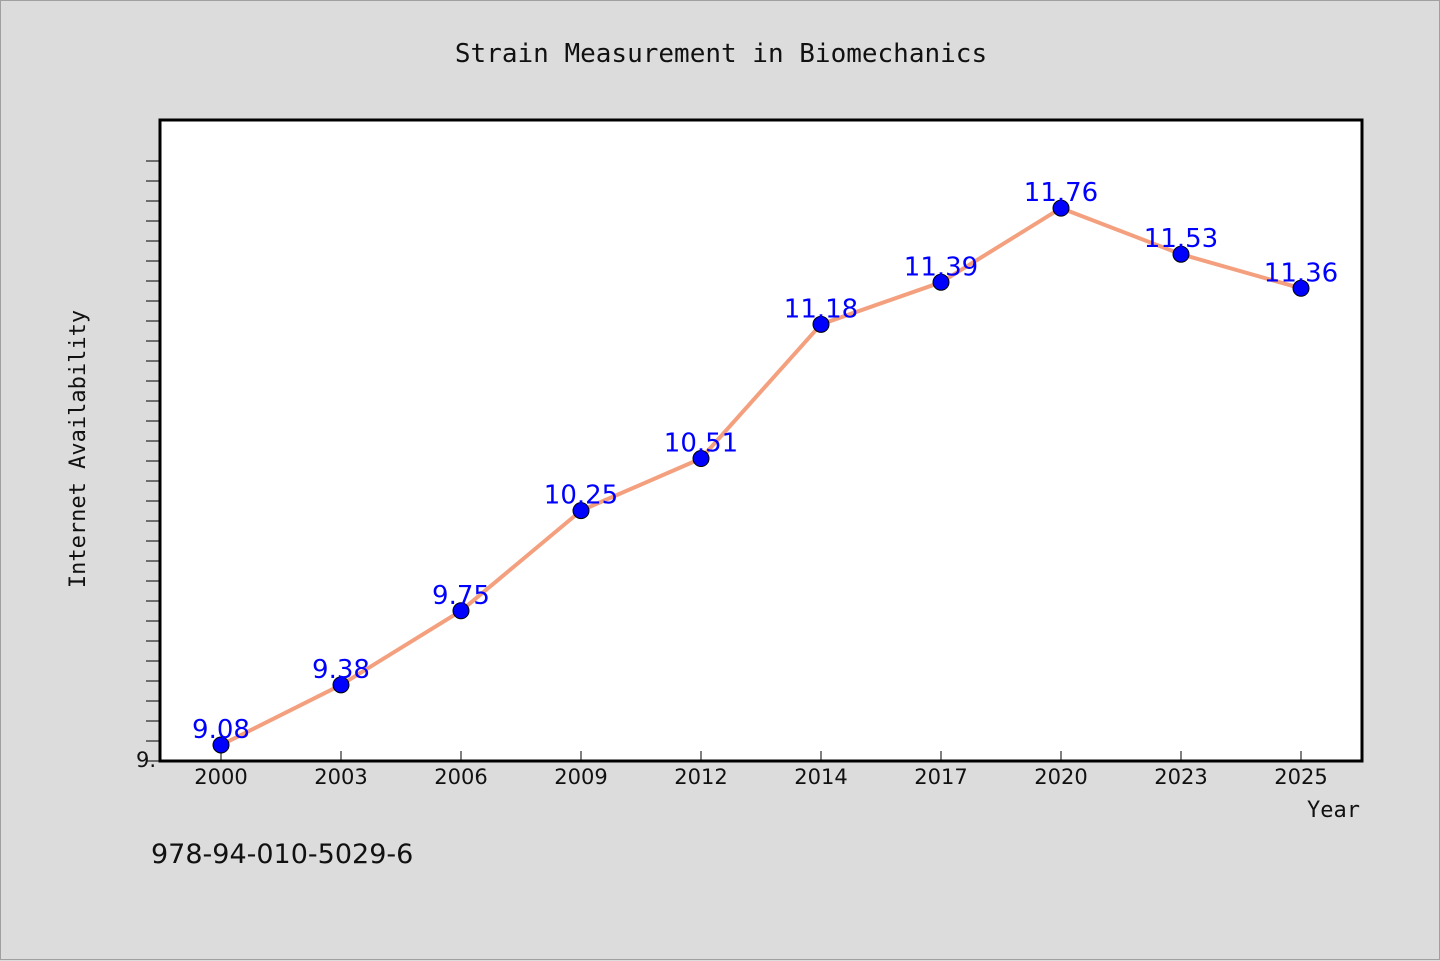  What do you see at coordinates (341, 670) in the screenshot?
I see `data-label: 9.38` at bounding box center [341, 670].